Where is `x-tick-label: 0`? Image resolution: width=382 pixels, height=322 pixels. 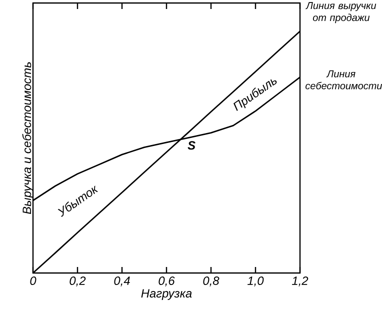 x-tick-label: 0 is located at coordinates (33, 280).